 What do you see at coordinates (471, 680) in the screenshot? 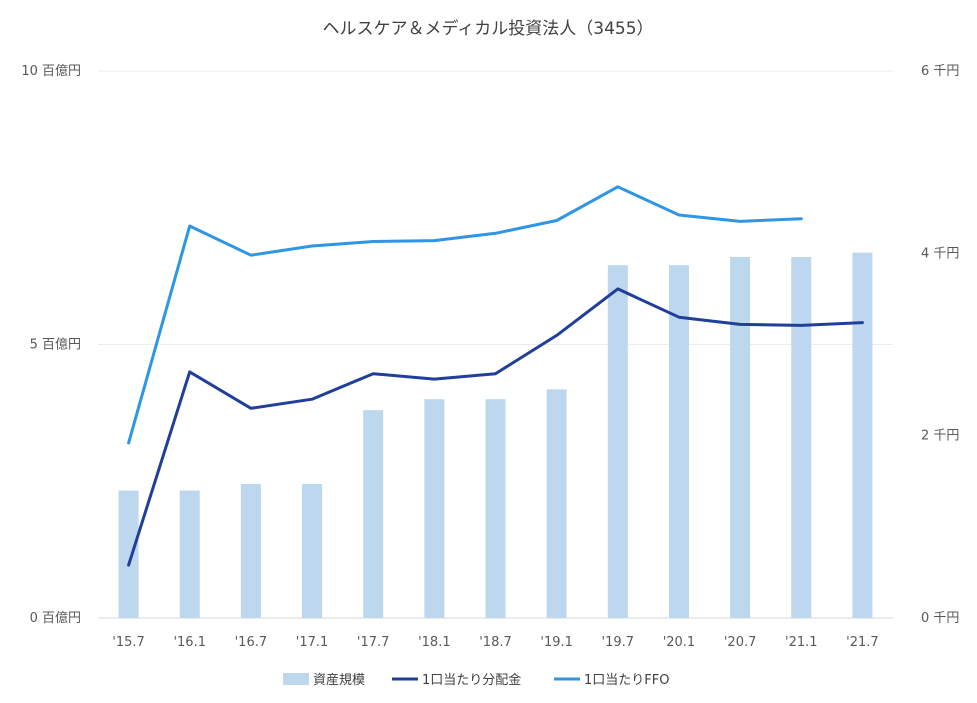
I see `legend-label: 1口当たり分配金` at bounding box center [471, 680].